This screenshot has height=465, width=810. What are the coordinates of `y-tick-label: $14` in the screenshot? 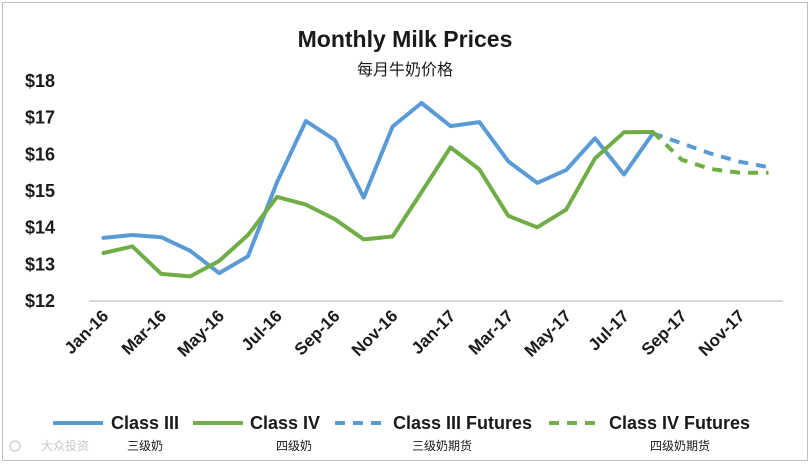 It's located at (40, 228).